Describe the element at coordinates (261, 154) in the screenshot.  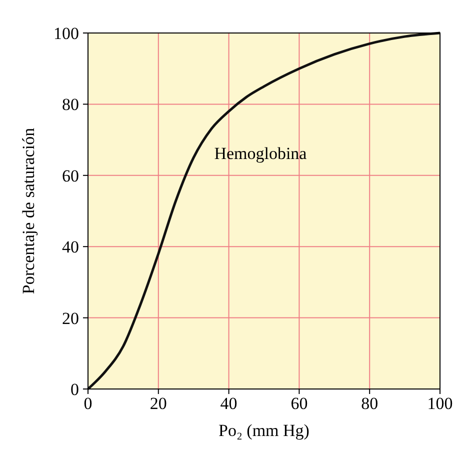
I see `series-label: Hemoglobina` at that location.